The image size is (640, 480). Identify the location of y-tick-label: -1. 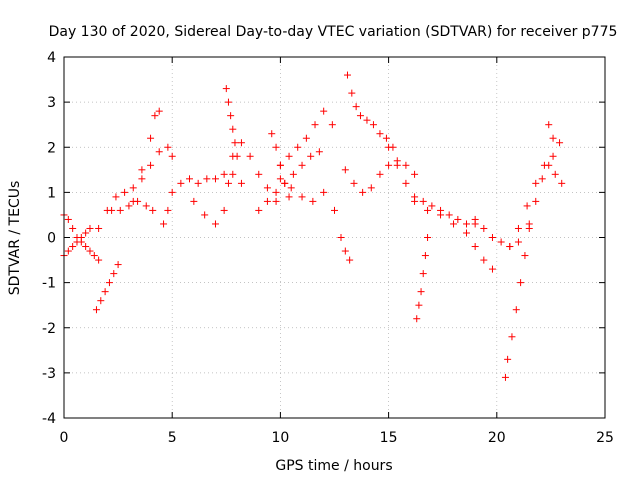
(49, 284).